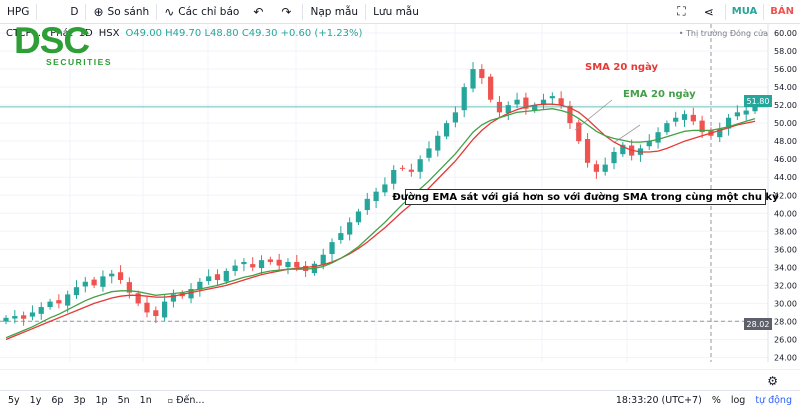 This screenshot has height=410, width=800. Describe the element at coordinates (145, 400) in the screenshot. I see `range-1n: 1n` at that location.